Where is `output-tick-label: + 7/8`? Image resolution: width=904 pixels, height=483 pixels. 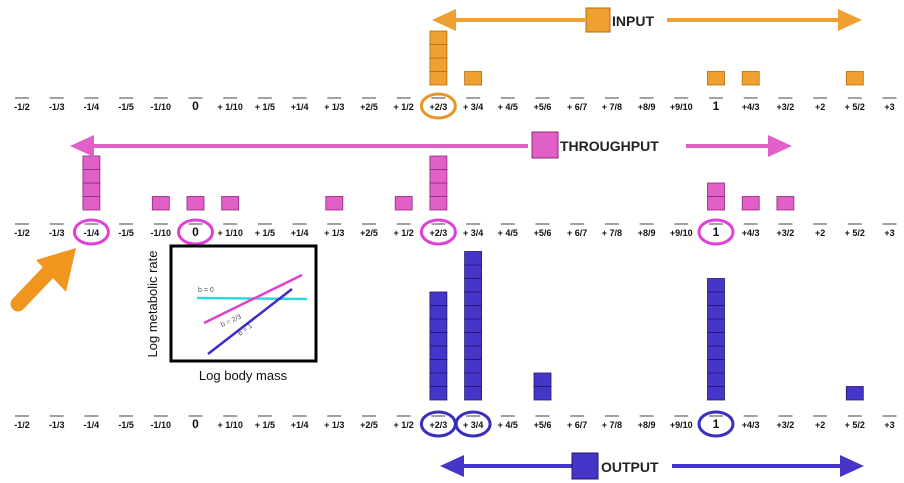
output-tick-label: + 7/8 is located at coordinates (612, 425).